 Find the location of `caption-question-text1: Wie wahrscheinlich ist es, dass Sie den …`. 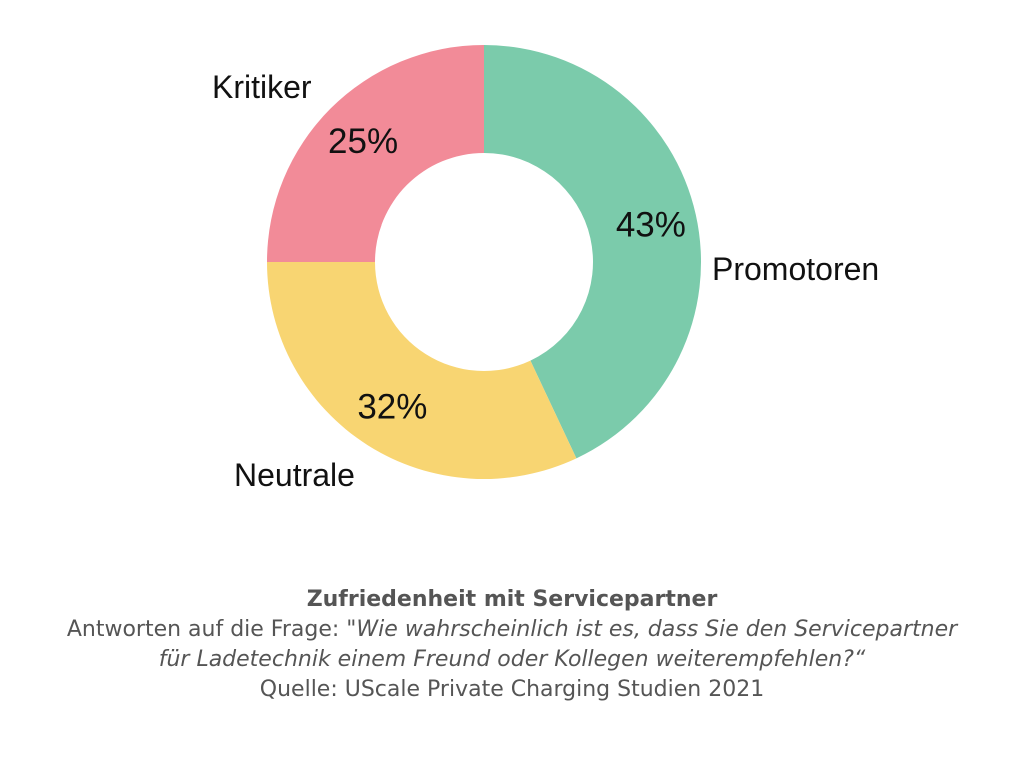

caption-question-text1: Wie wahrscheinlich ist es, dass Sie den … is located at coordinates (657, 629).